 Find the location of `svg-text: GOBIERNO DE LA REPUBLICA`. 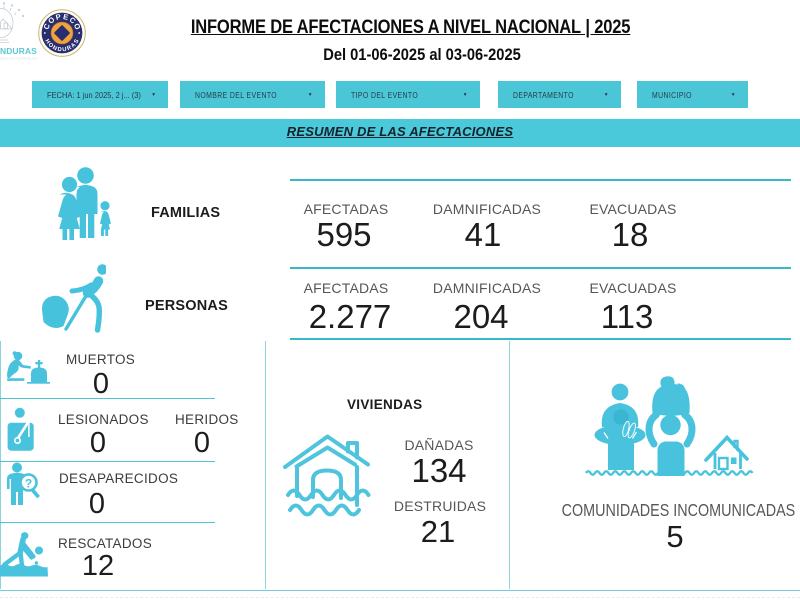

svg-text: GOBIERNO DE LA REPUBLICA is located at coordinates (18, 59).